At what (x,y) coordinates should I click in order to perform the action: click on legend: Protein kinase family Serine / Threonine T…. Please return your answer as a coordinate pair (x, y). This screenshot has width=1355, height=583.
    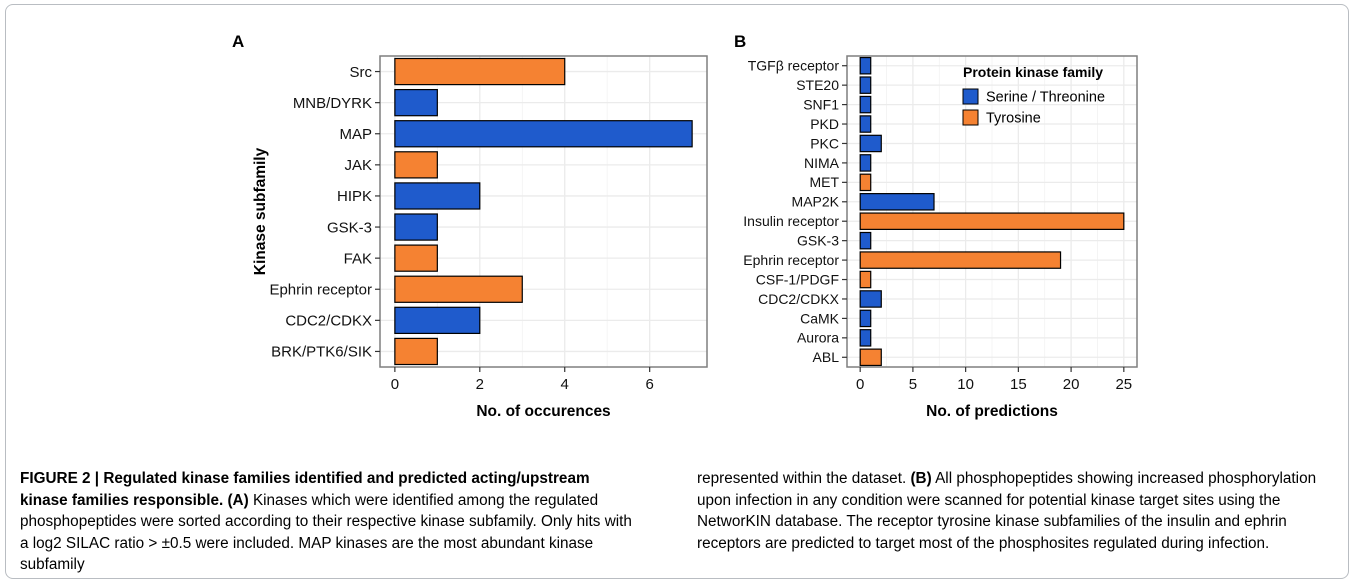
    Looking at the image, I should click on (1033, 95).